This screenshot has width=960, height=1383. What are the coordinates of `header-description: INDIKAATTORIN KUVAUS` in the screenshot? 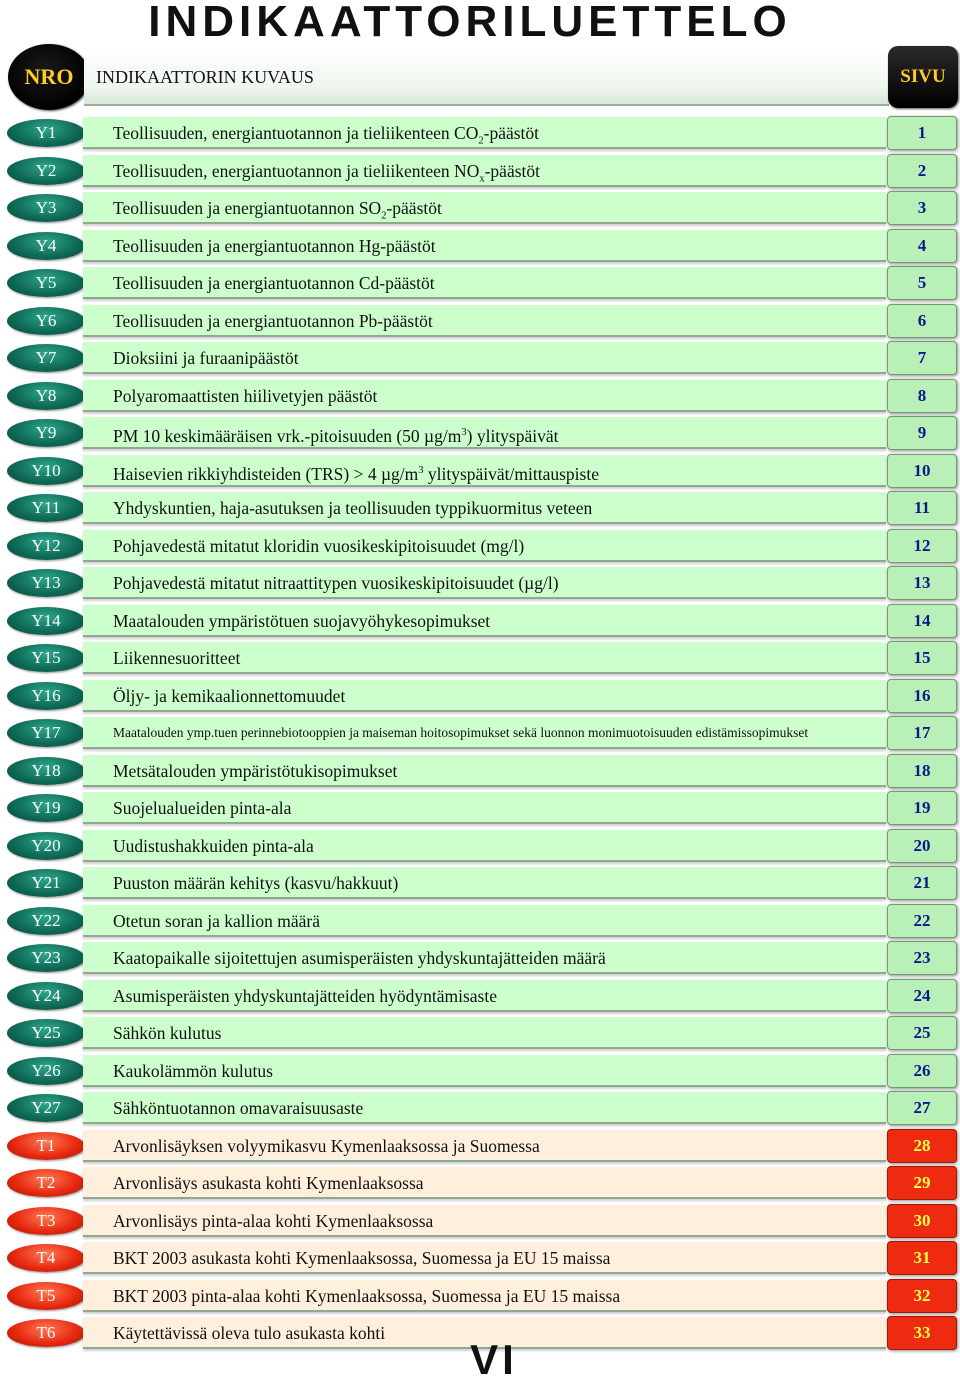 It's located at (486, 77).